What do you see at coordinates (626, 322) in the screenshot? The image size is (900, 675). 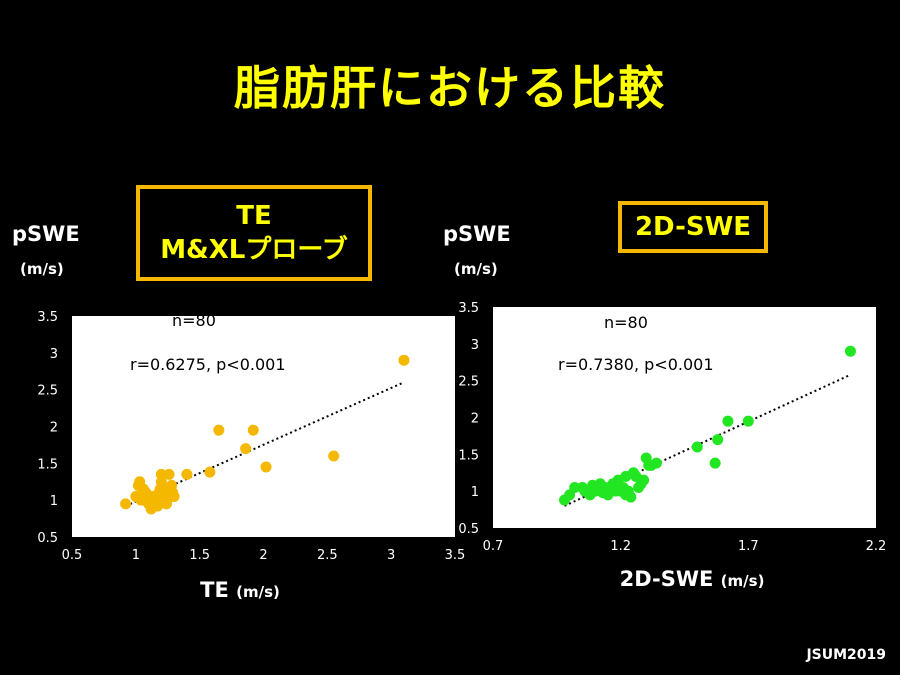 I see `right-annotation: n=80` at bounding box center [626, 322].